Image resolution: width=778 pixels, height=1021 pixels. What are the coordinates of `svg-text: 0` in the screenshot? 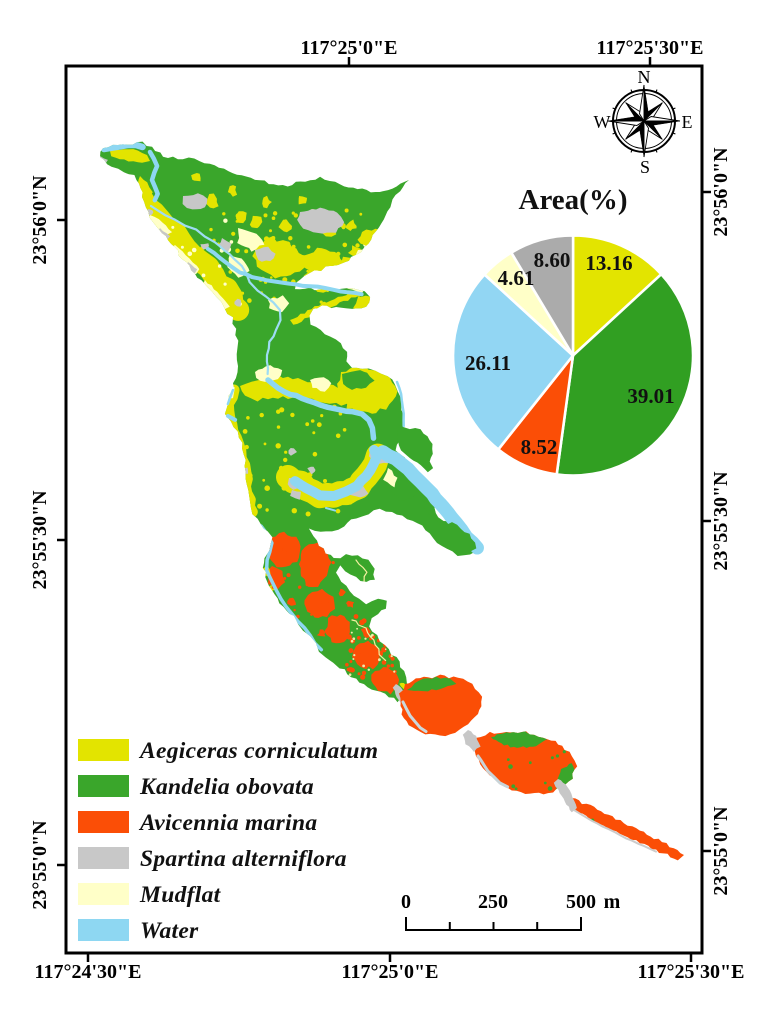 It's located at (406, 902).